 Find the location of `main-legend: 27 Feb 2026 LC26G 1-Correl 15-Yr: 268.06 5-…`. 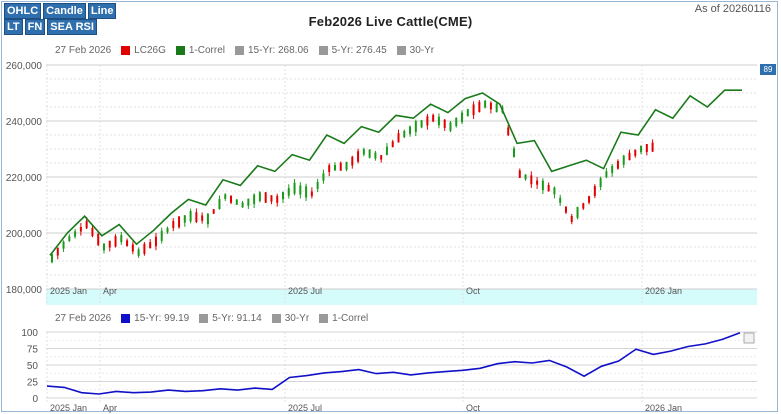

main-legend: 27 Feb 2026 LC26G 1-Correl 15-Yr: 268.06 5-… is located at coordinates (249, 50).